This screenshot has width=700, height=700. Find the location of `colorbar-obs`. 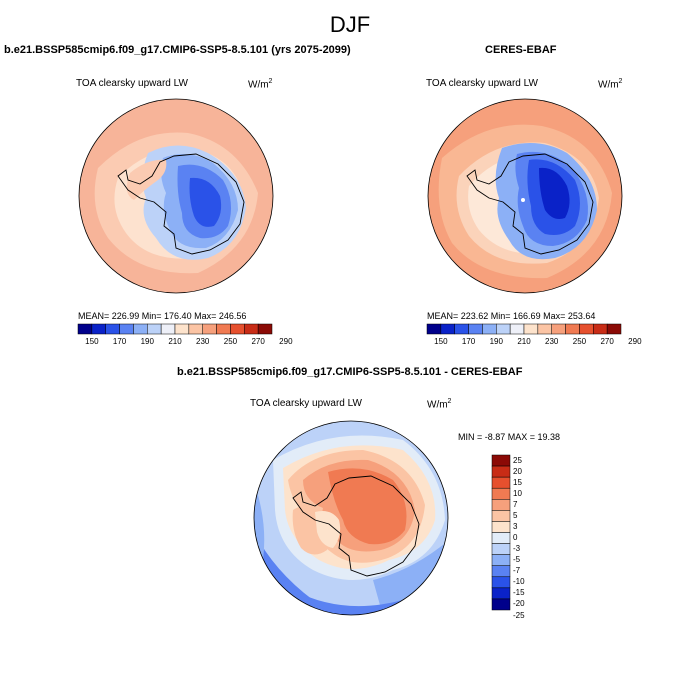

colorbar-obs is located at coordinates (524, 329).